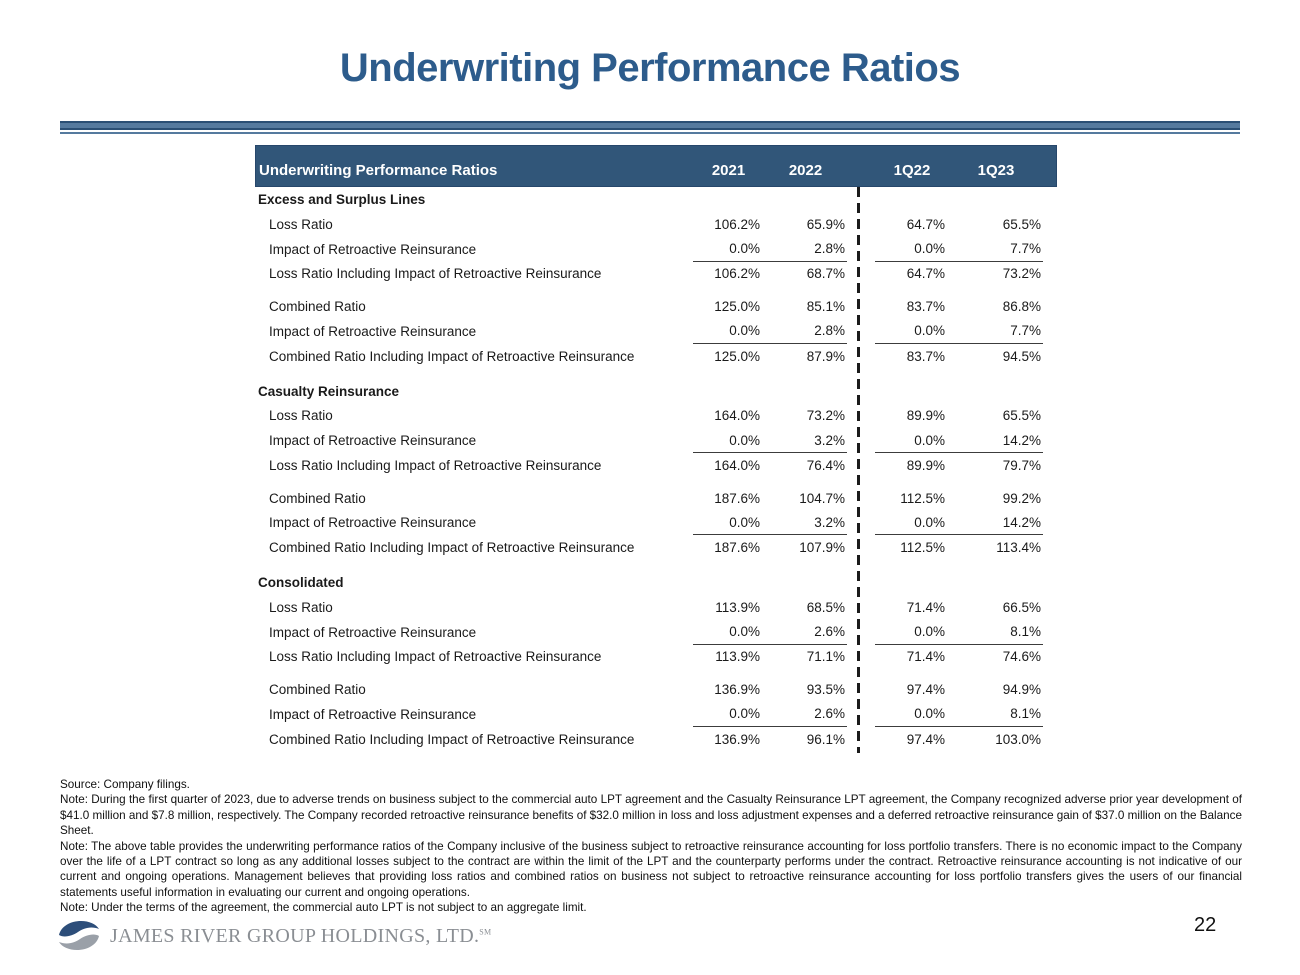  Describe the element at coordinates (959, 274) in the screenshot. I see `quarterly-values-group: 64.7% 73.2%` at that location.